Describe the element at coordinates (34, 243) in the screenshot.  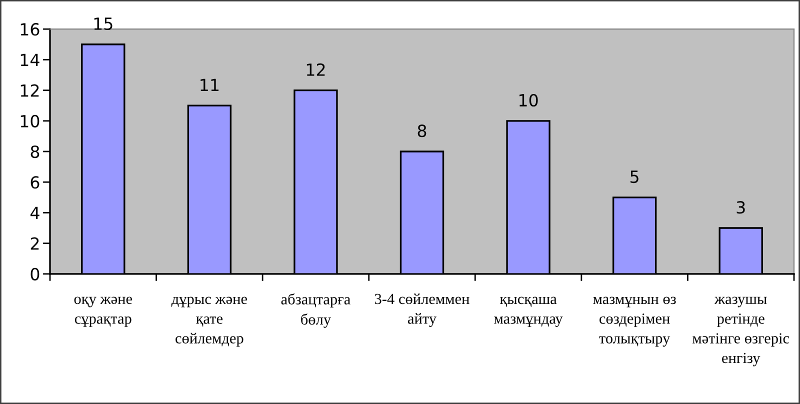
I see `y-tick-label: 2` at that location.